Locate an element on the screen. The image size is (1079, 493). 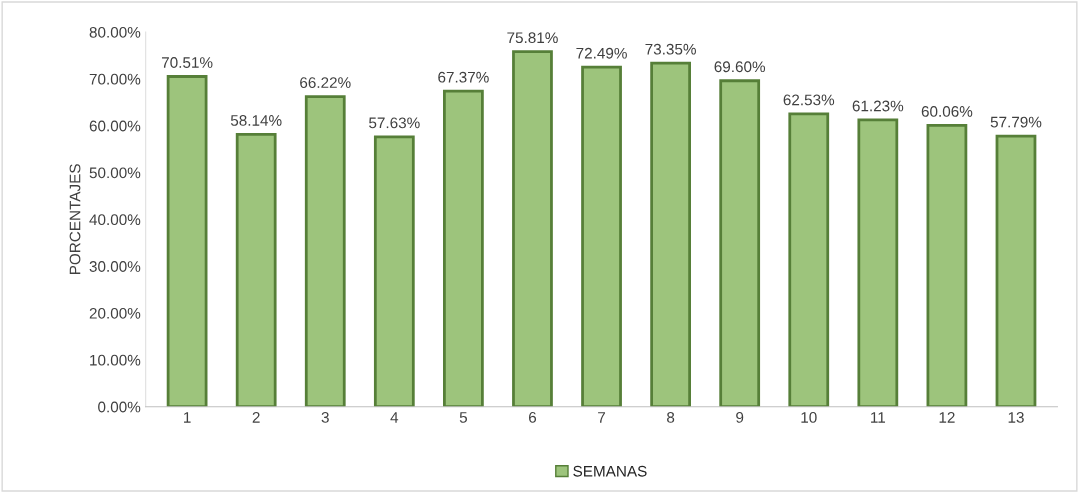
text: 62.53% is located at coordinates (809, 100).